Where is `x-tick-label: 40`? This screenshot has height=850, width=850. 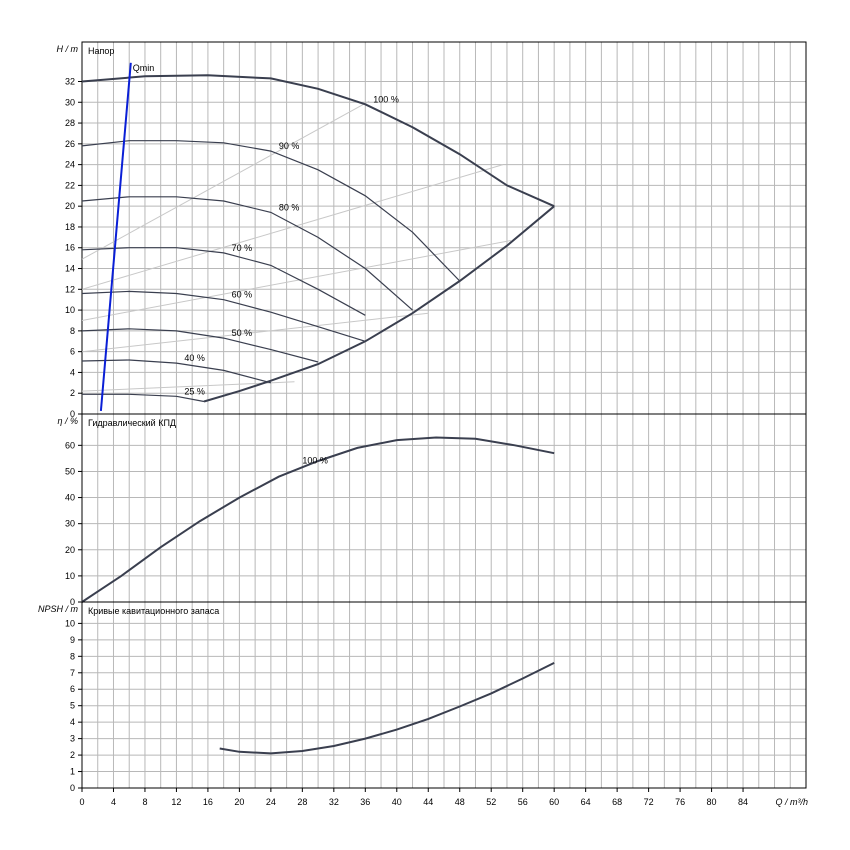
x-tick-label: 40 is located at coordinates (397, 802).